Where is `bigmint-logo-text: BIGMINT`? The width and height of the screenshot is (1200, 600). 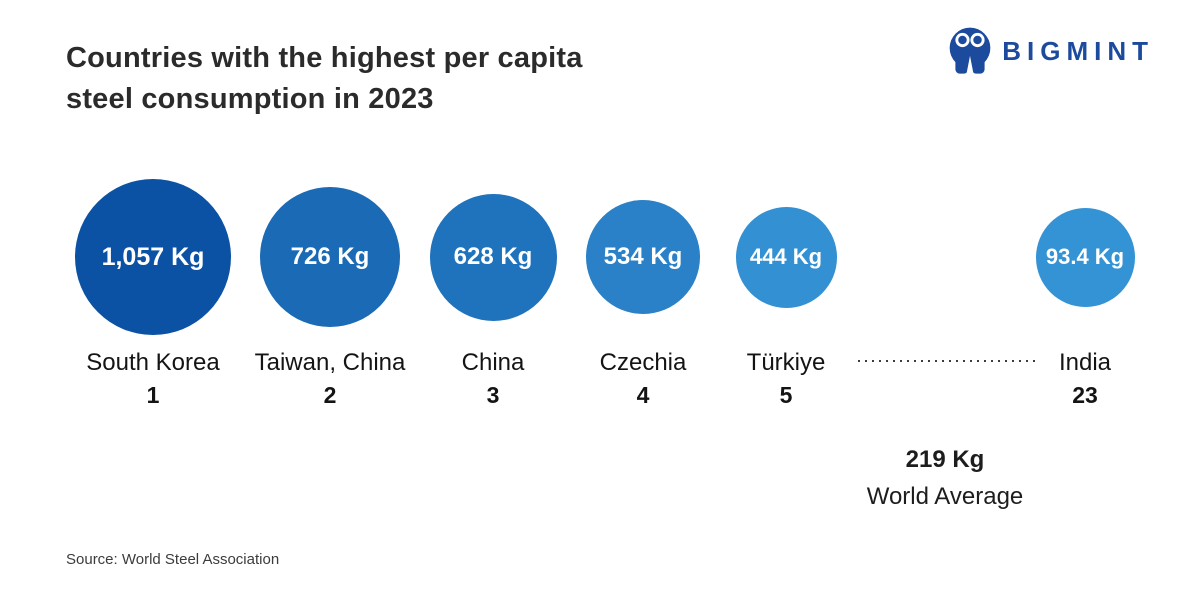
bigmint-logo-text: BIGMINT is located at coordinates (1078, 51).